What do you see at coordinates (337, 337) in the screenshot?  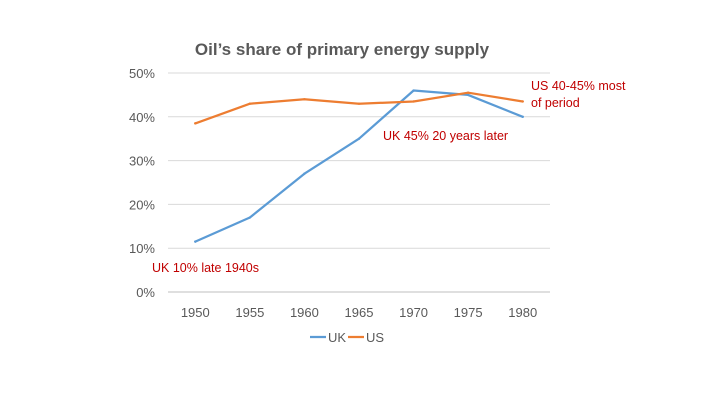 I see `legend-label-uk: UK` at bounding box center [337, 337].